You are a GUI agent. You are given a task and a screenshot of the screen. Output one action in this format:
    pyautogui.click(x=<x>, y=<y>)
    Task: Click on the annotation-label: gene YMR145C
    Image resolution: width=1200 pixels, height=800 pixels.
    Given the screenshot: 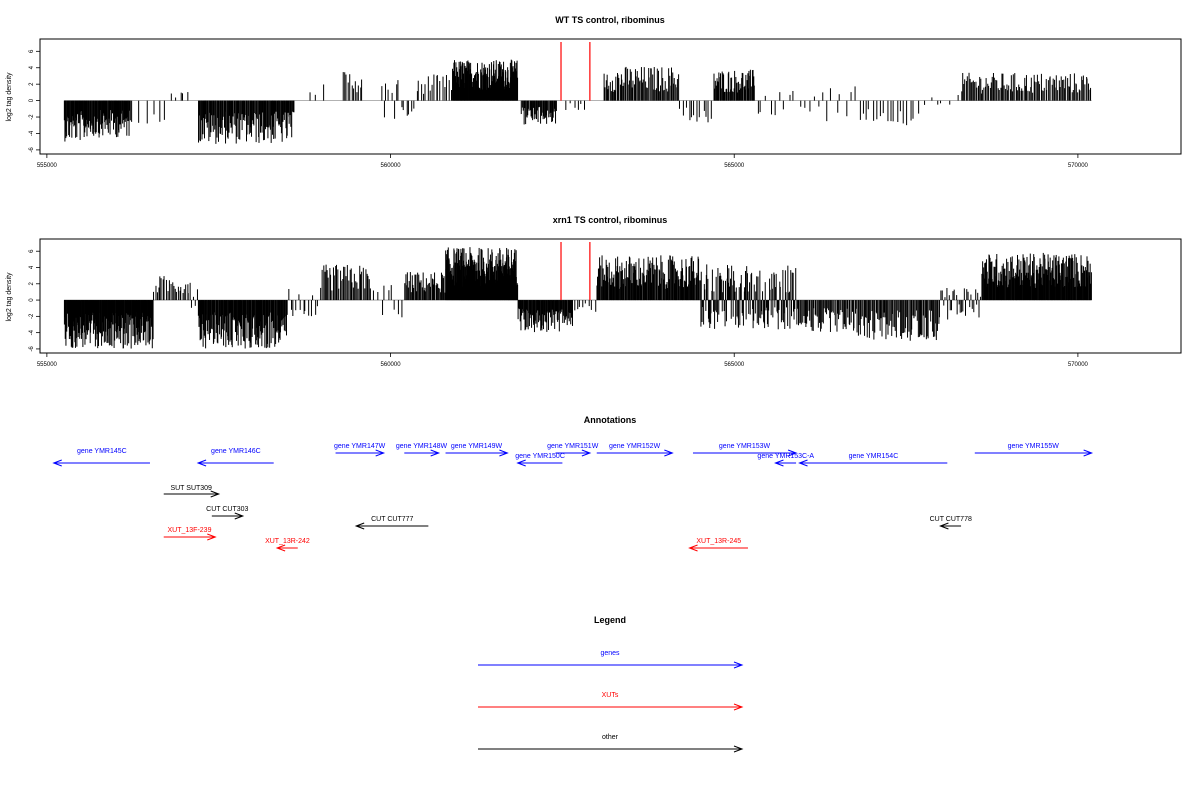 What is the action you would take?
    pyautogui.click(x=102, y=451)
    